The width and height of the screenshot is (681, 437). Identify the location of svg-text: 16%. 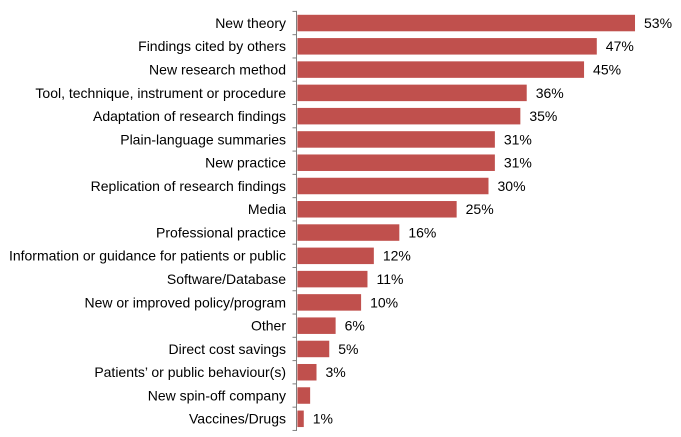
(422, 232).